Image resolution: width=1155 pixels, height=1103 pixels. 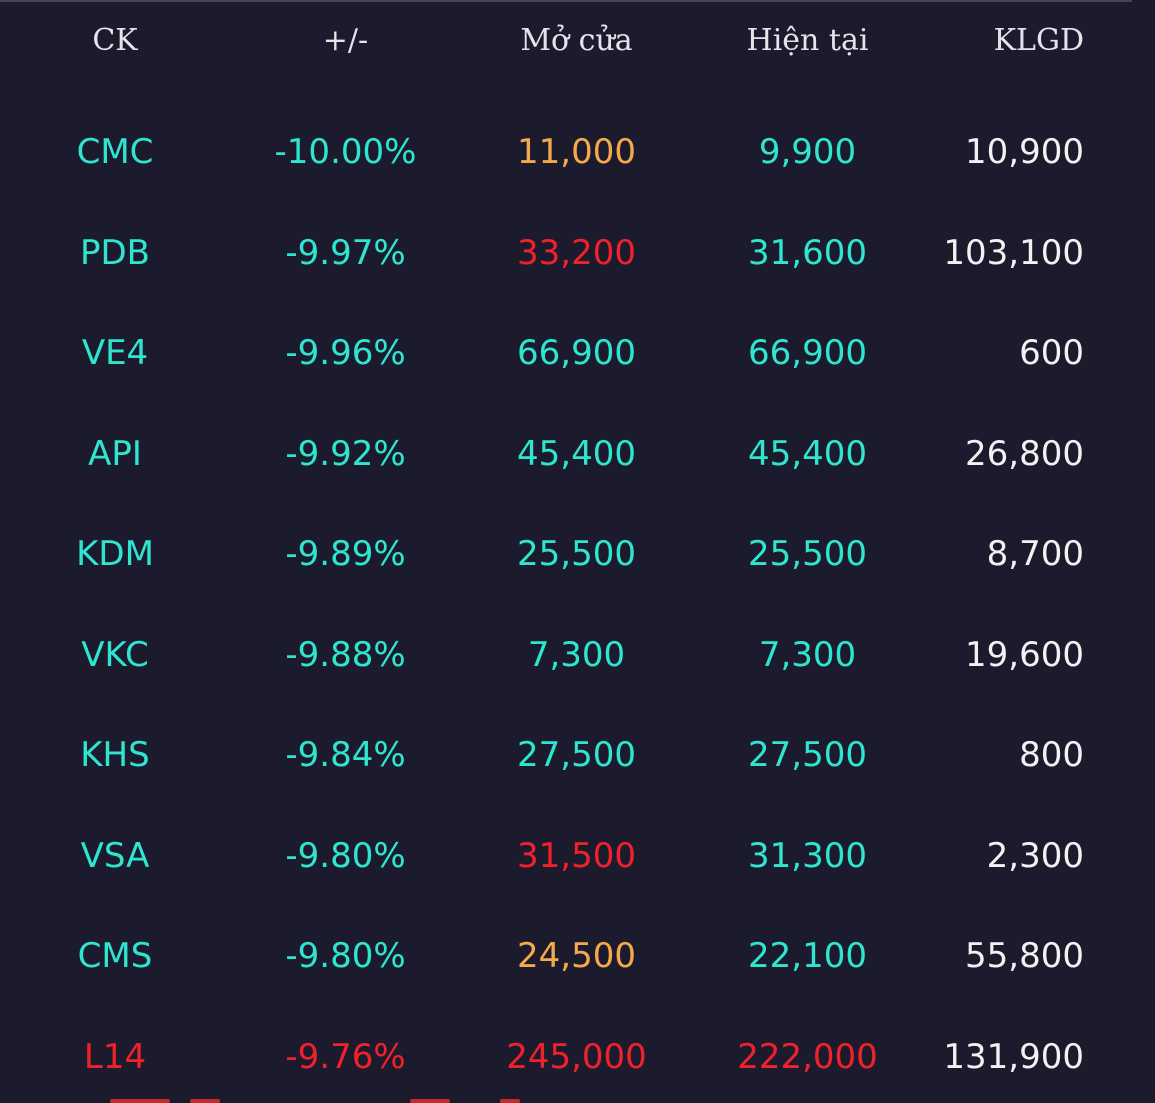 What do you see at coordinates (115, 654) in the screenshot?
I see `symbol-cell: VKC` at bounding box center [115, 654].